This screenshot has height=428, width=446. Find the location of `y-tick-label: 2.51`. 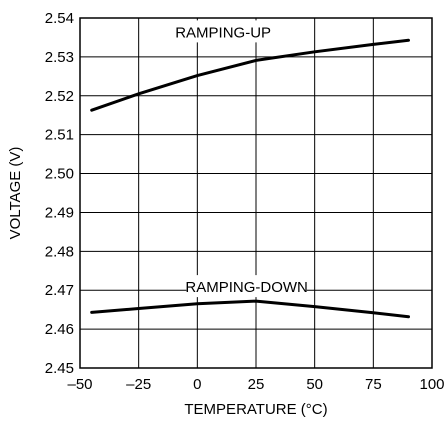

y-tick-label: 2.51 is located at coordinates (59, 135).